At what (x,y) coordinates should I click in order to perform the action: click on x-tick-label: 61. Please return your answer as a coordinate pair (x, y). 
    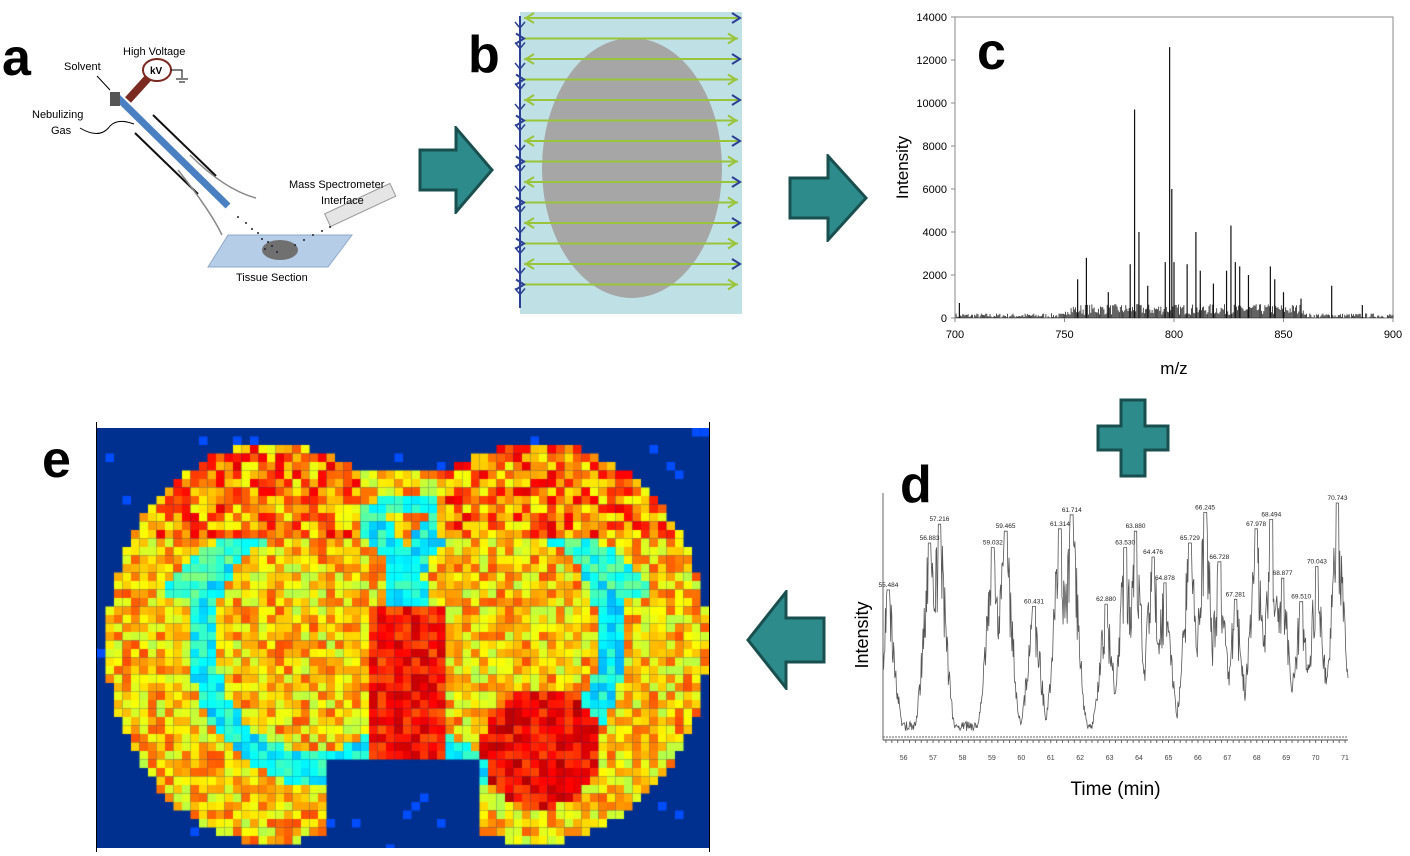
    Looking at the image, I should click on (1051, 758).